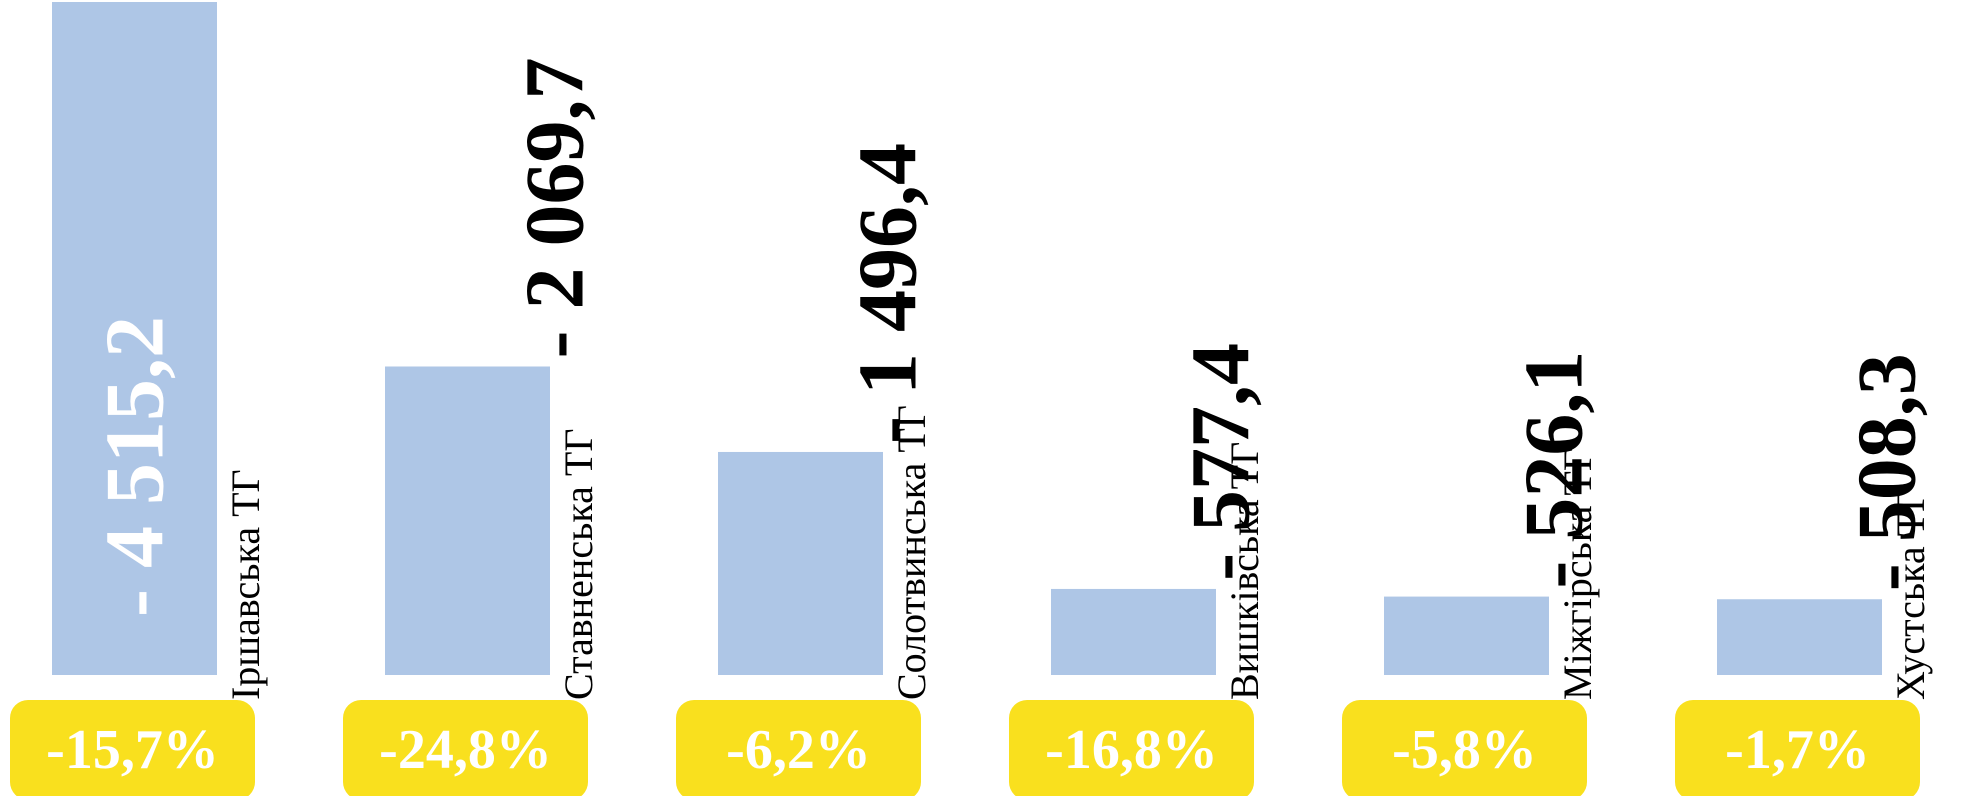 The height and width of the screenshot is (796, 1980). What do you see at coordinates (911, 552) in the screenshot?
I see `category-label-2: Солотвинська ТГ` at bounding box center [911, 552].